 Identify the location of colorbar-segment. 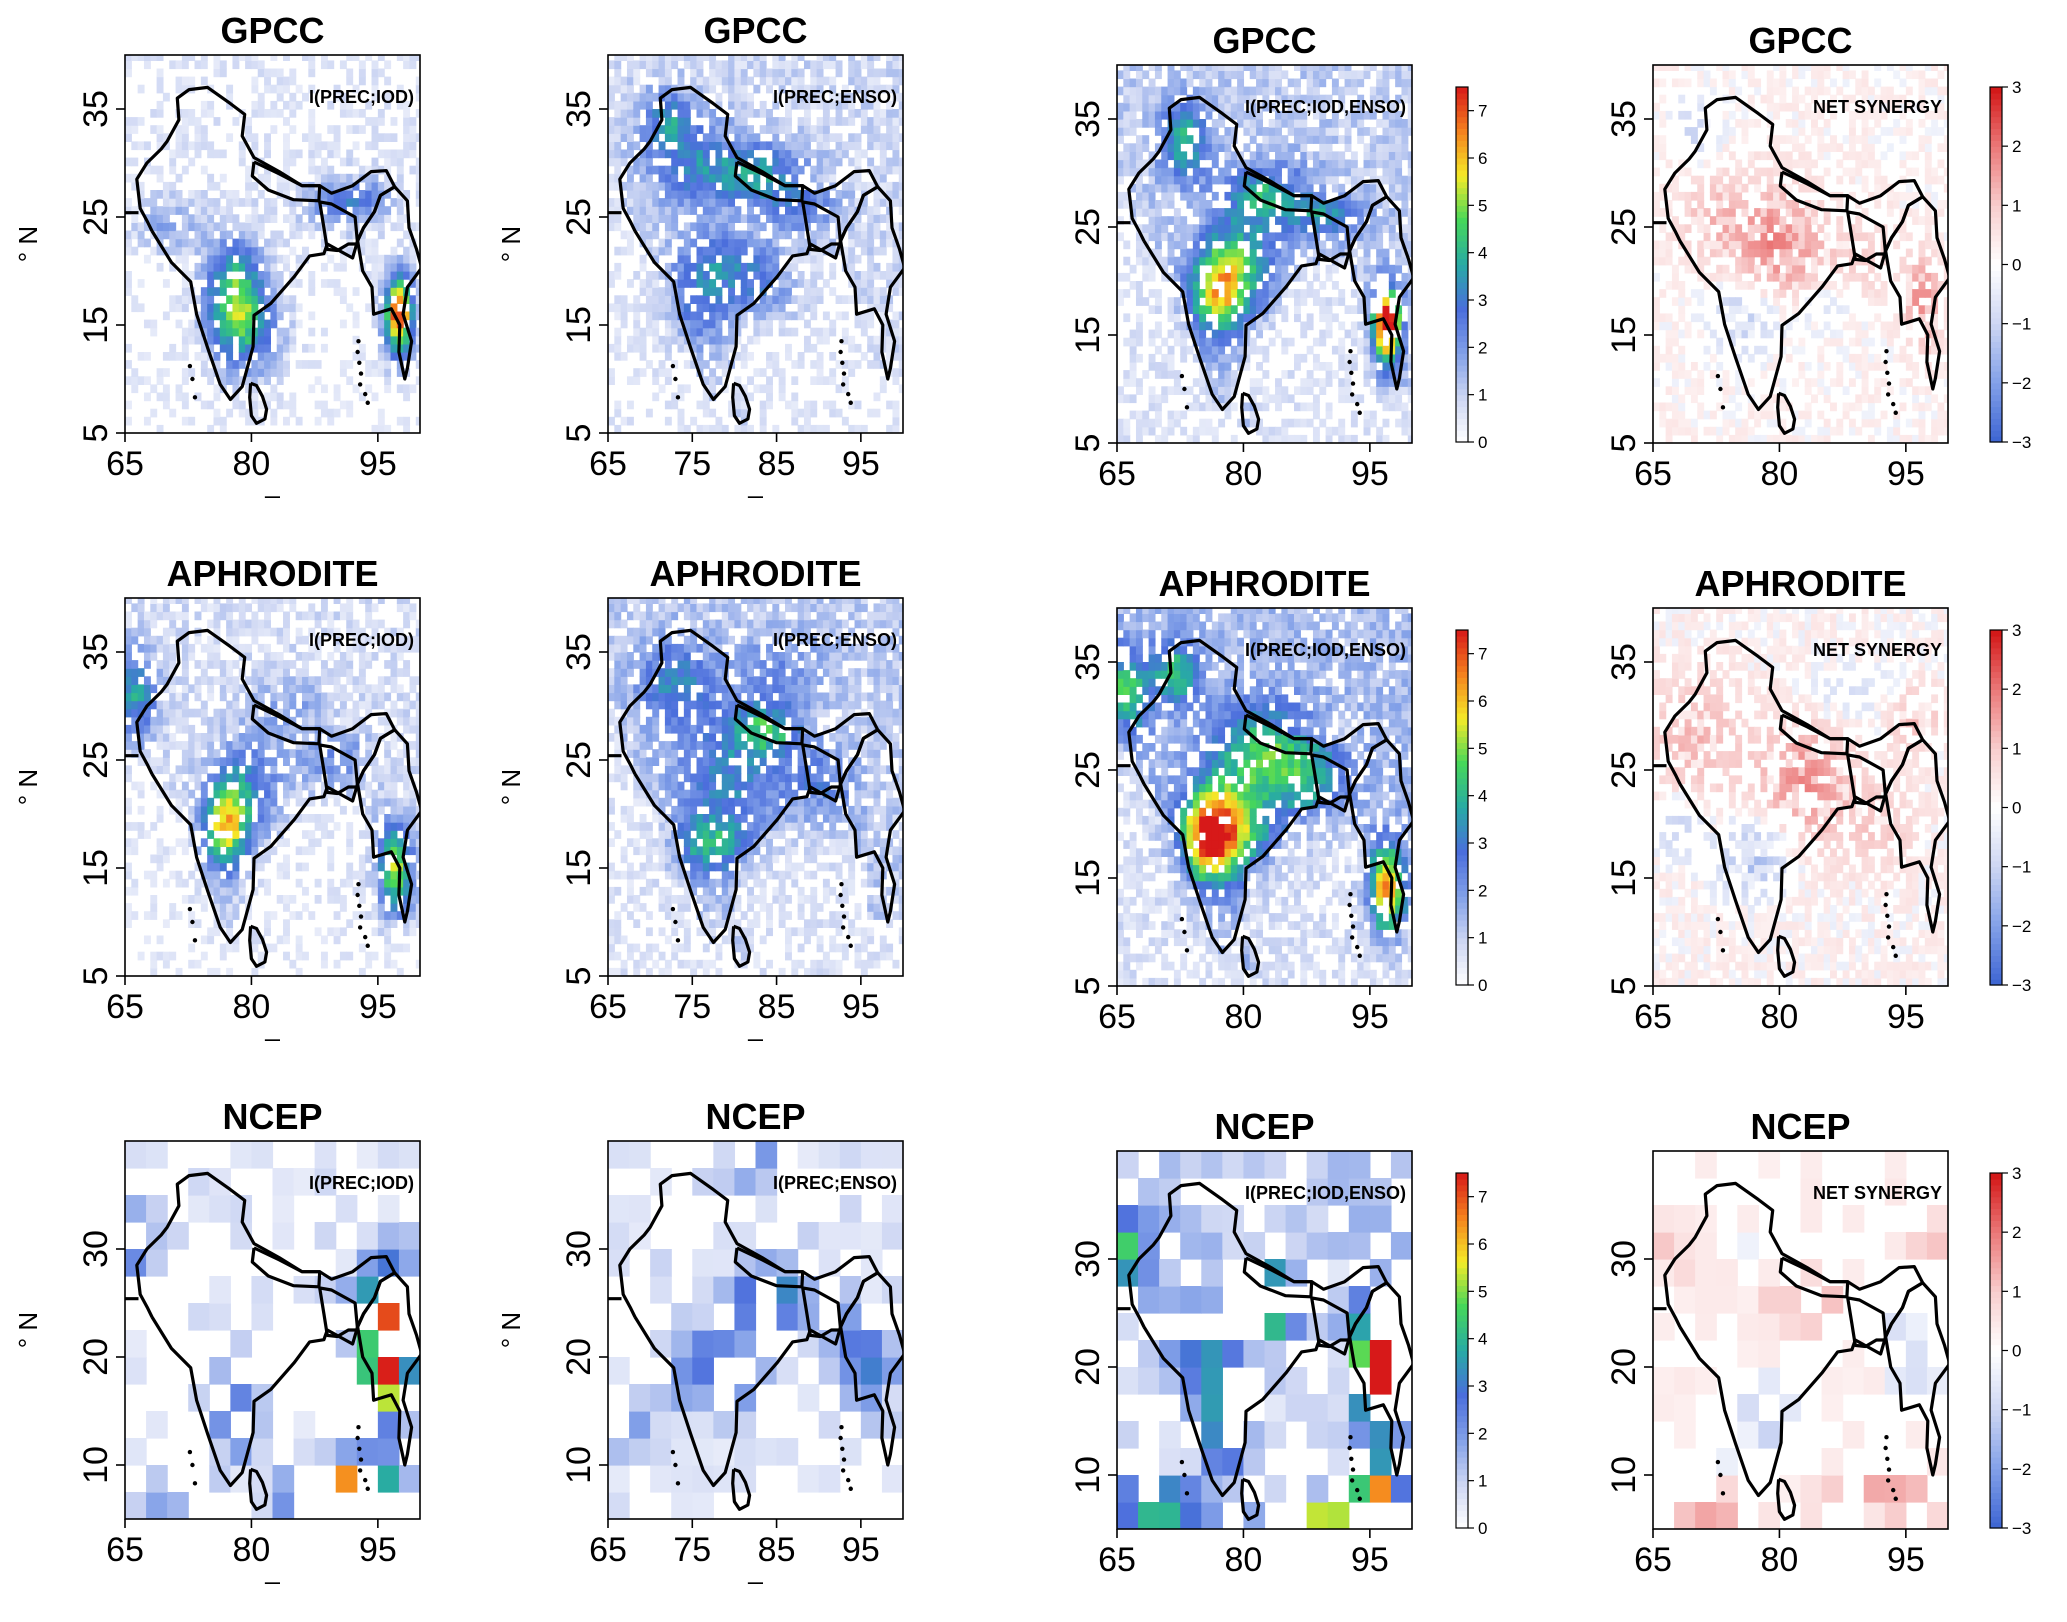
(1462, 279).